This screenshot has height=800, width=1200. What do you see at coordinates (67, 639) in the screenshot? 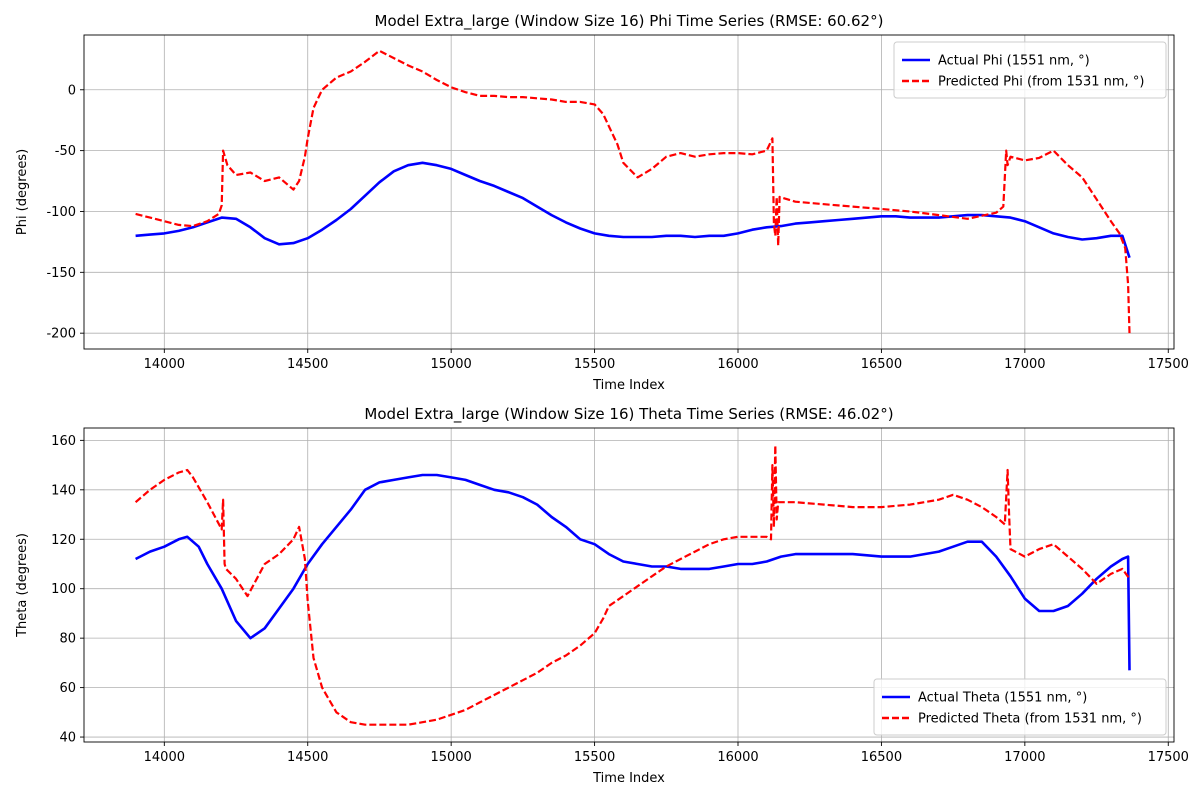
I see `y-tick-label: 80` at bounding box center [67, 639].